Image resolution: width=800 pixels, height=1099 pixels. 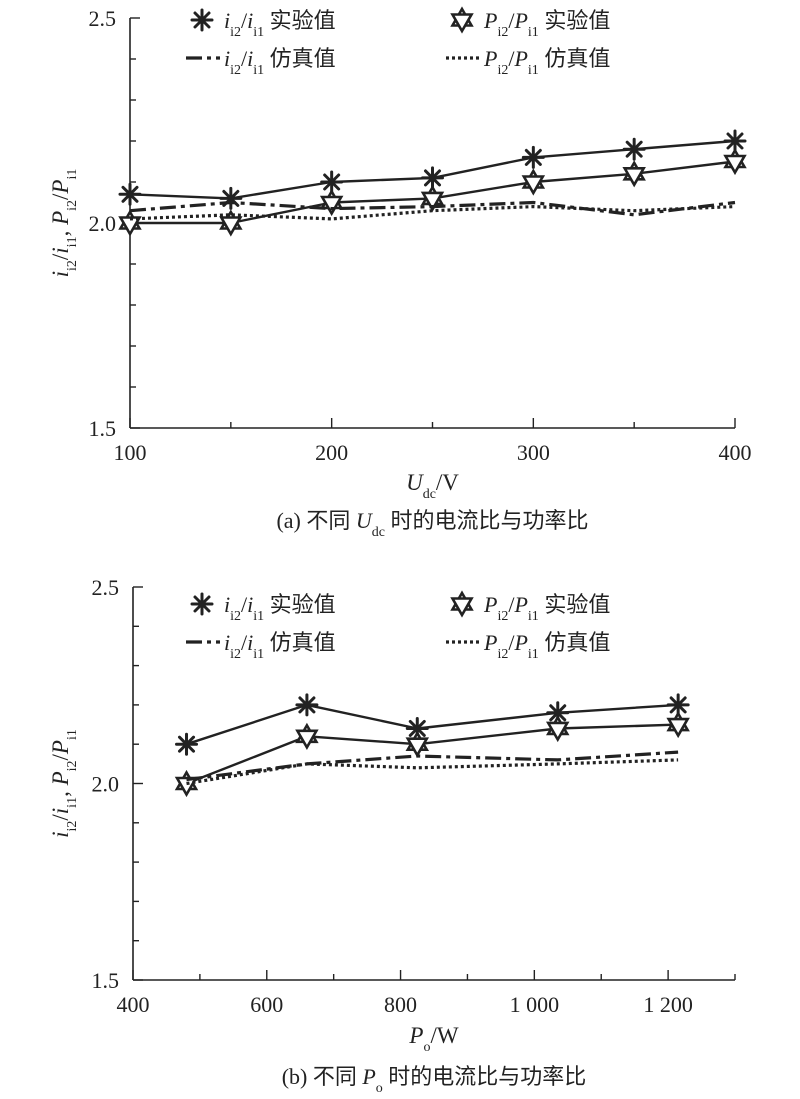 I want to click on x-tick-label: 200, so click(x=331, y=452).